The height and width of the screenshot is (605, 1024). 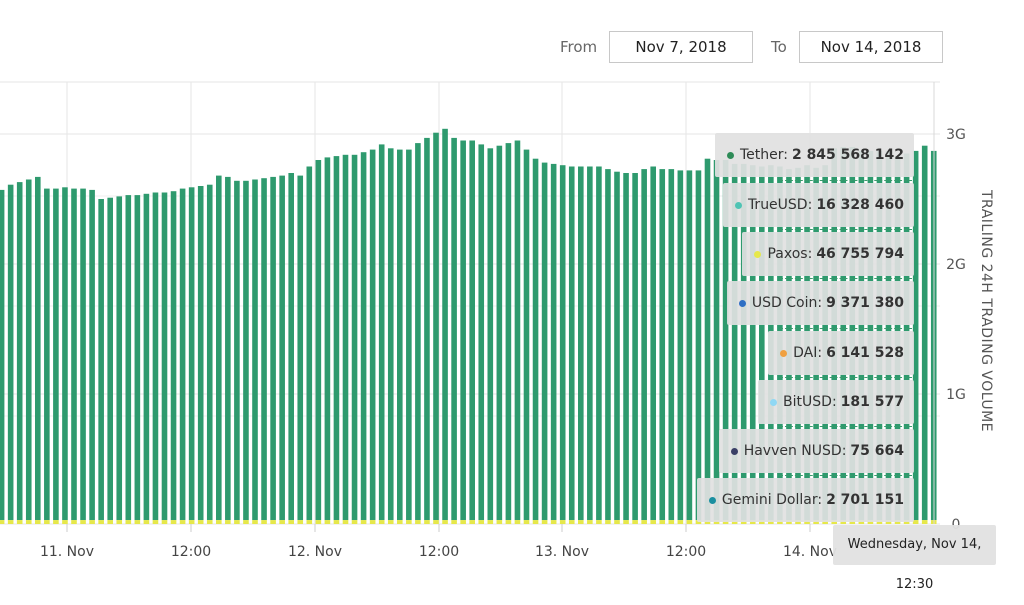 I want to click on x-tick-label: 12. Nov, so click(x=315, y=552).